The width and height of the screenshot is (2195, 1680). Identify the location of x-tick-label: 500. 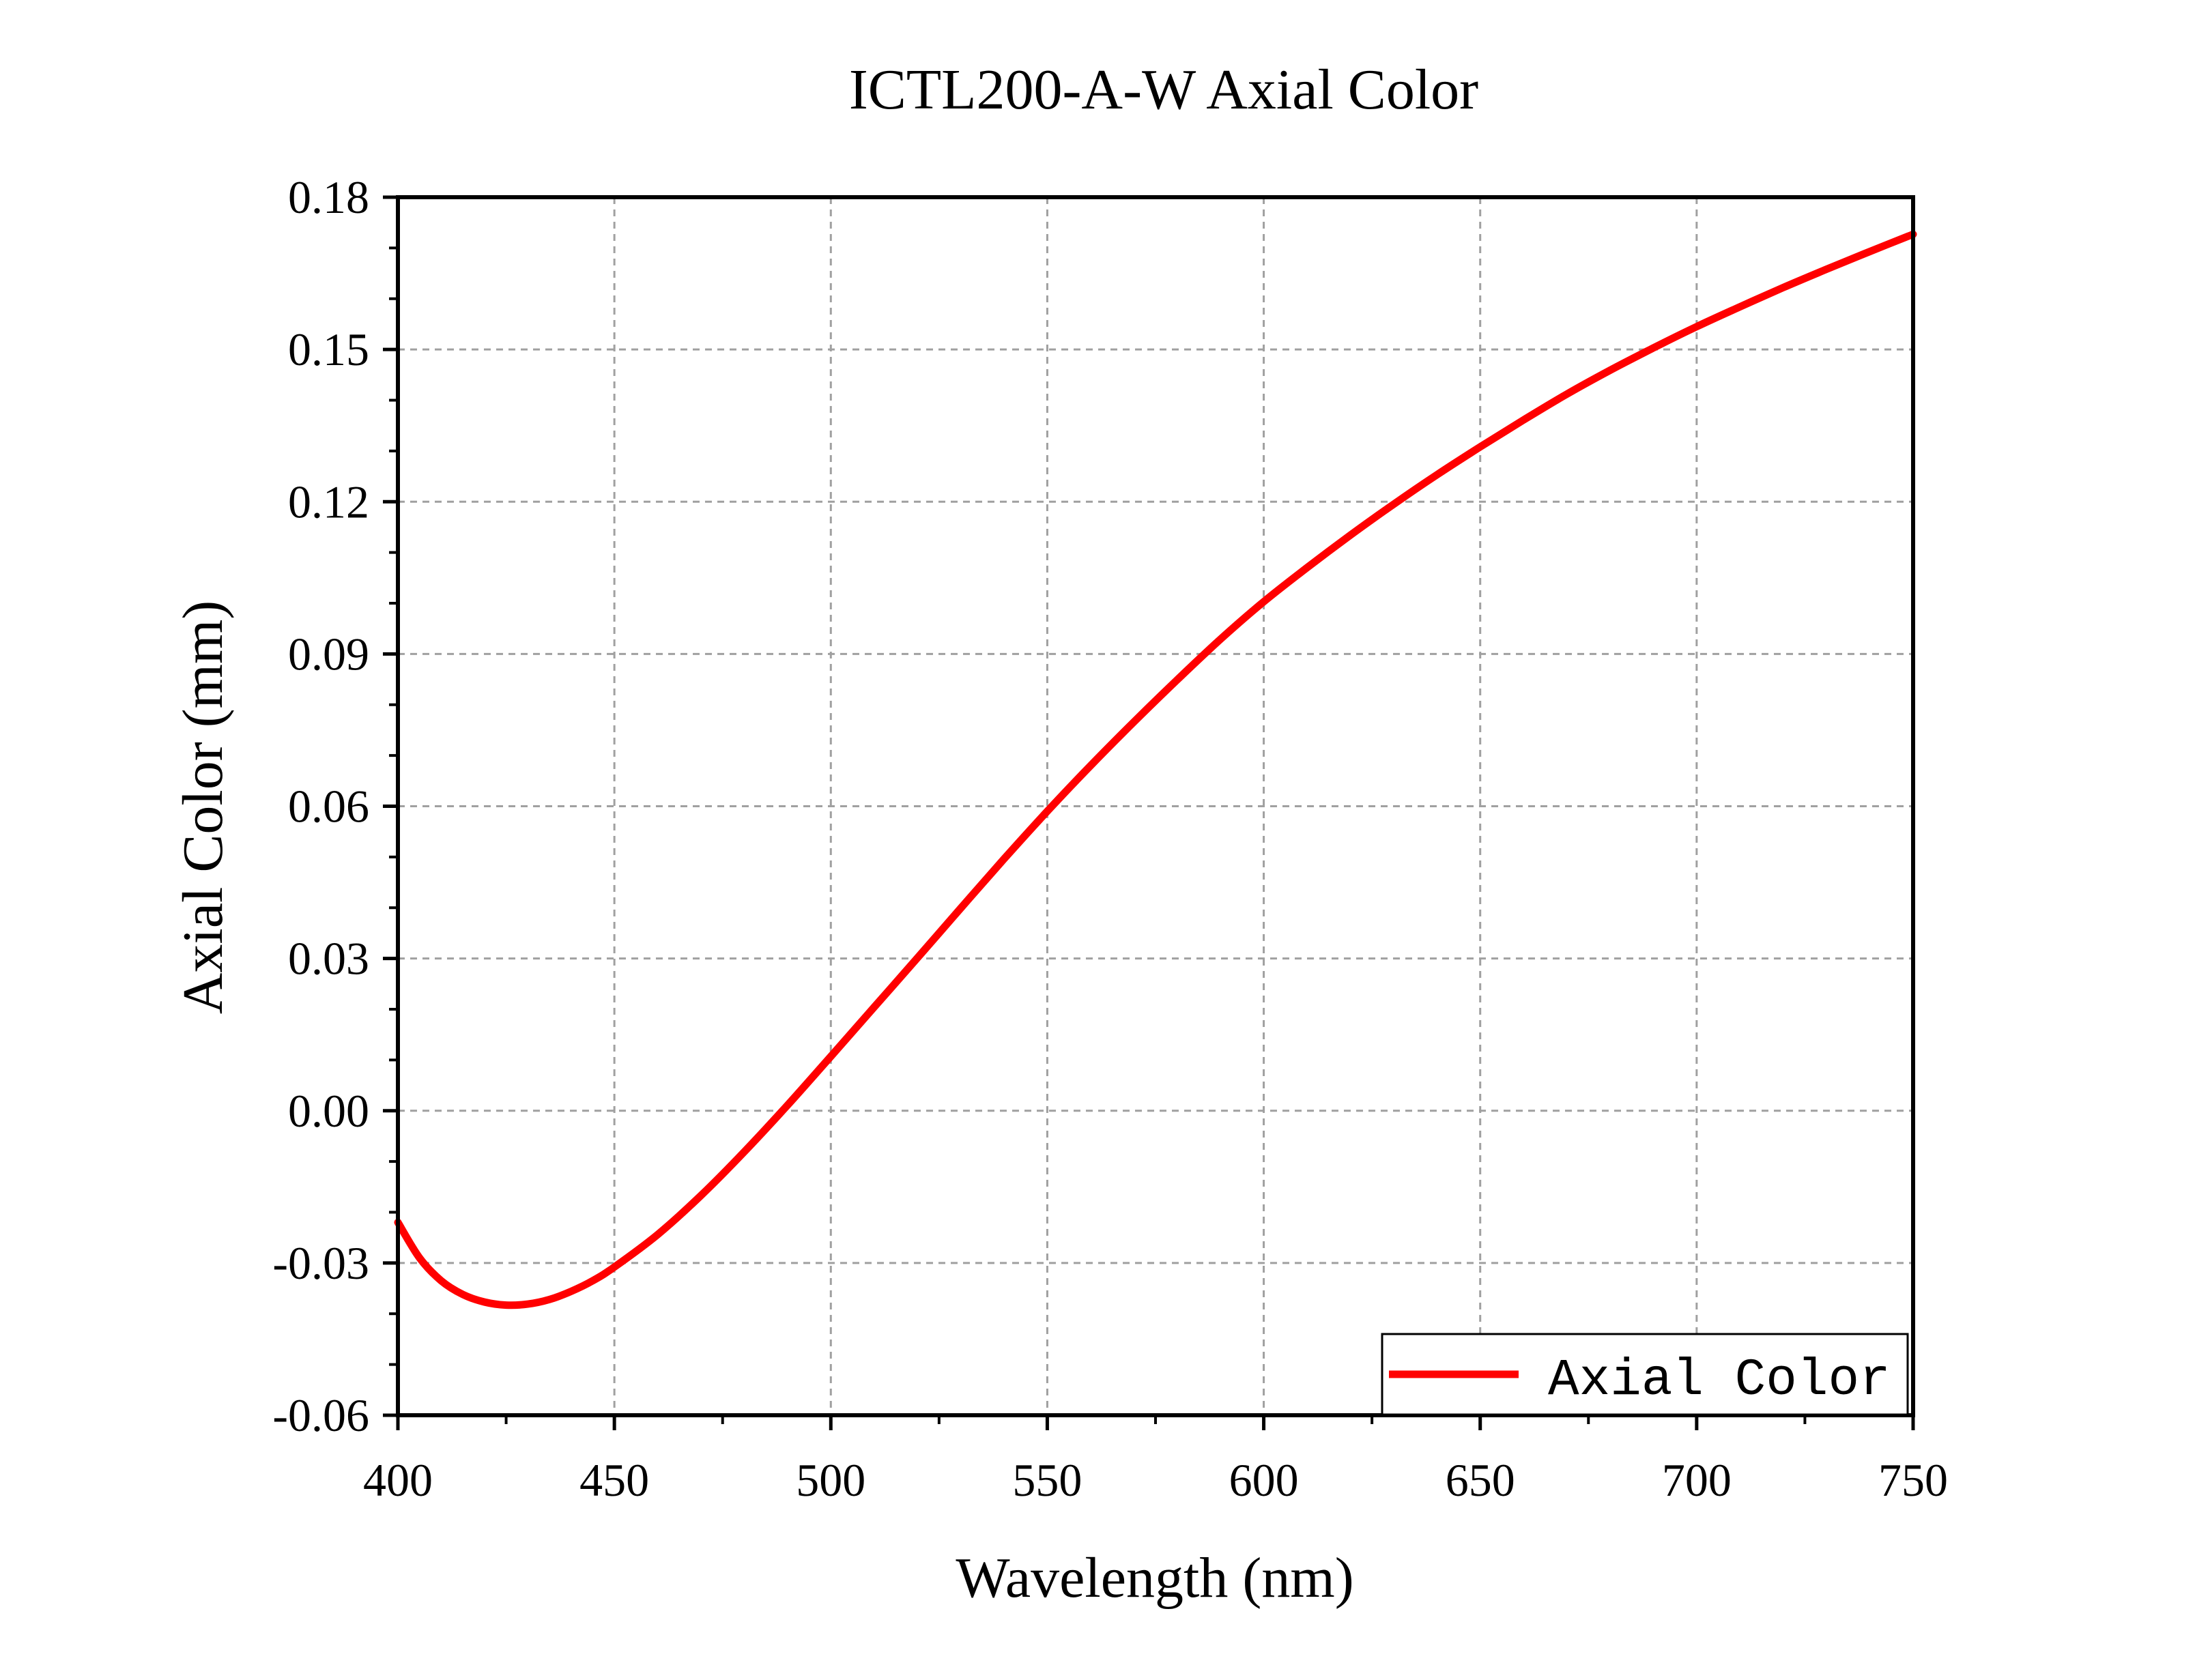
(830, 1480).